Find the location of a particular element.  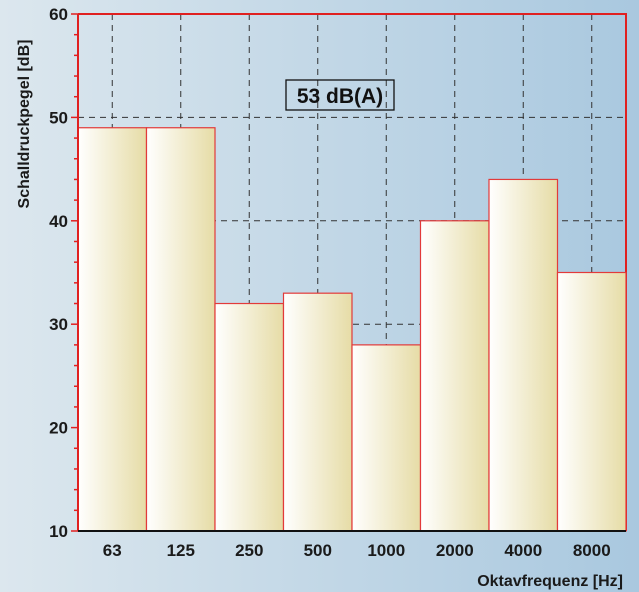

annotation-box: 53 dB(A) is located at coordinates (340, 95).